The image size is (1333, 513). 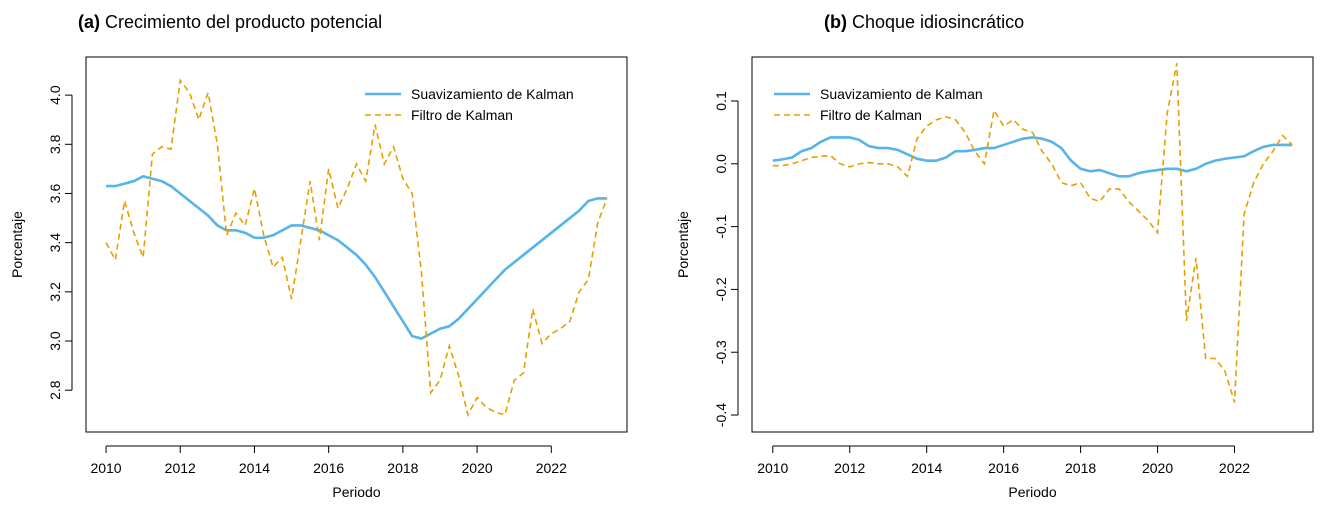 What do you see at coordinates (721, 289) in the screenshot?
I see `y-tick-label: -0.2` at bounding box center [721, 289].